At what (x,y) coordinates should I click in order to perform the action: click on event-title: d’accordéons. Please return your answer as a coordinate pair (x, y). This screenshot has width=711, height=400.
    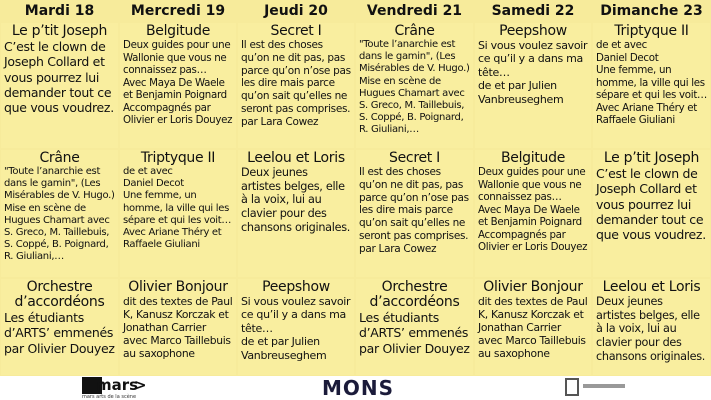
    Looking at the image, I should click on (414, 302).